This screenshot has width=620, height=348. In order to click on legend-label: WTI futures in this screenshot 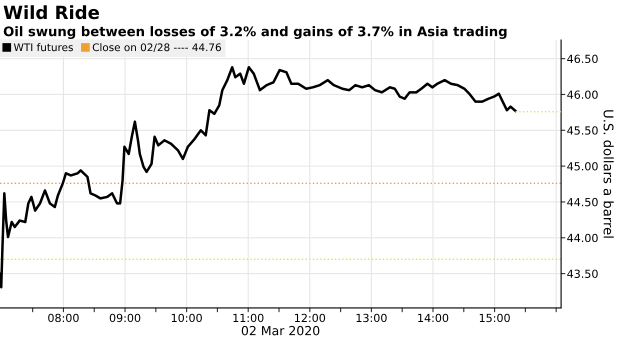, I will do `click(43, 47)`.